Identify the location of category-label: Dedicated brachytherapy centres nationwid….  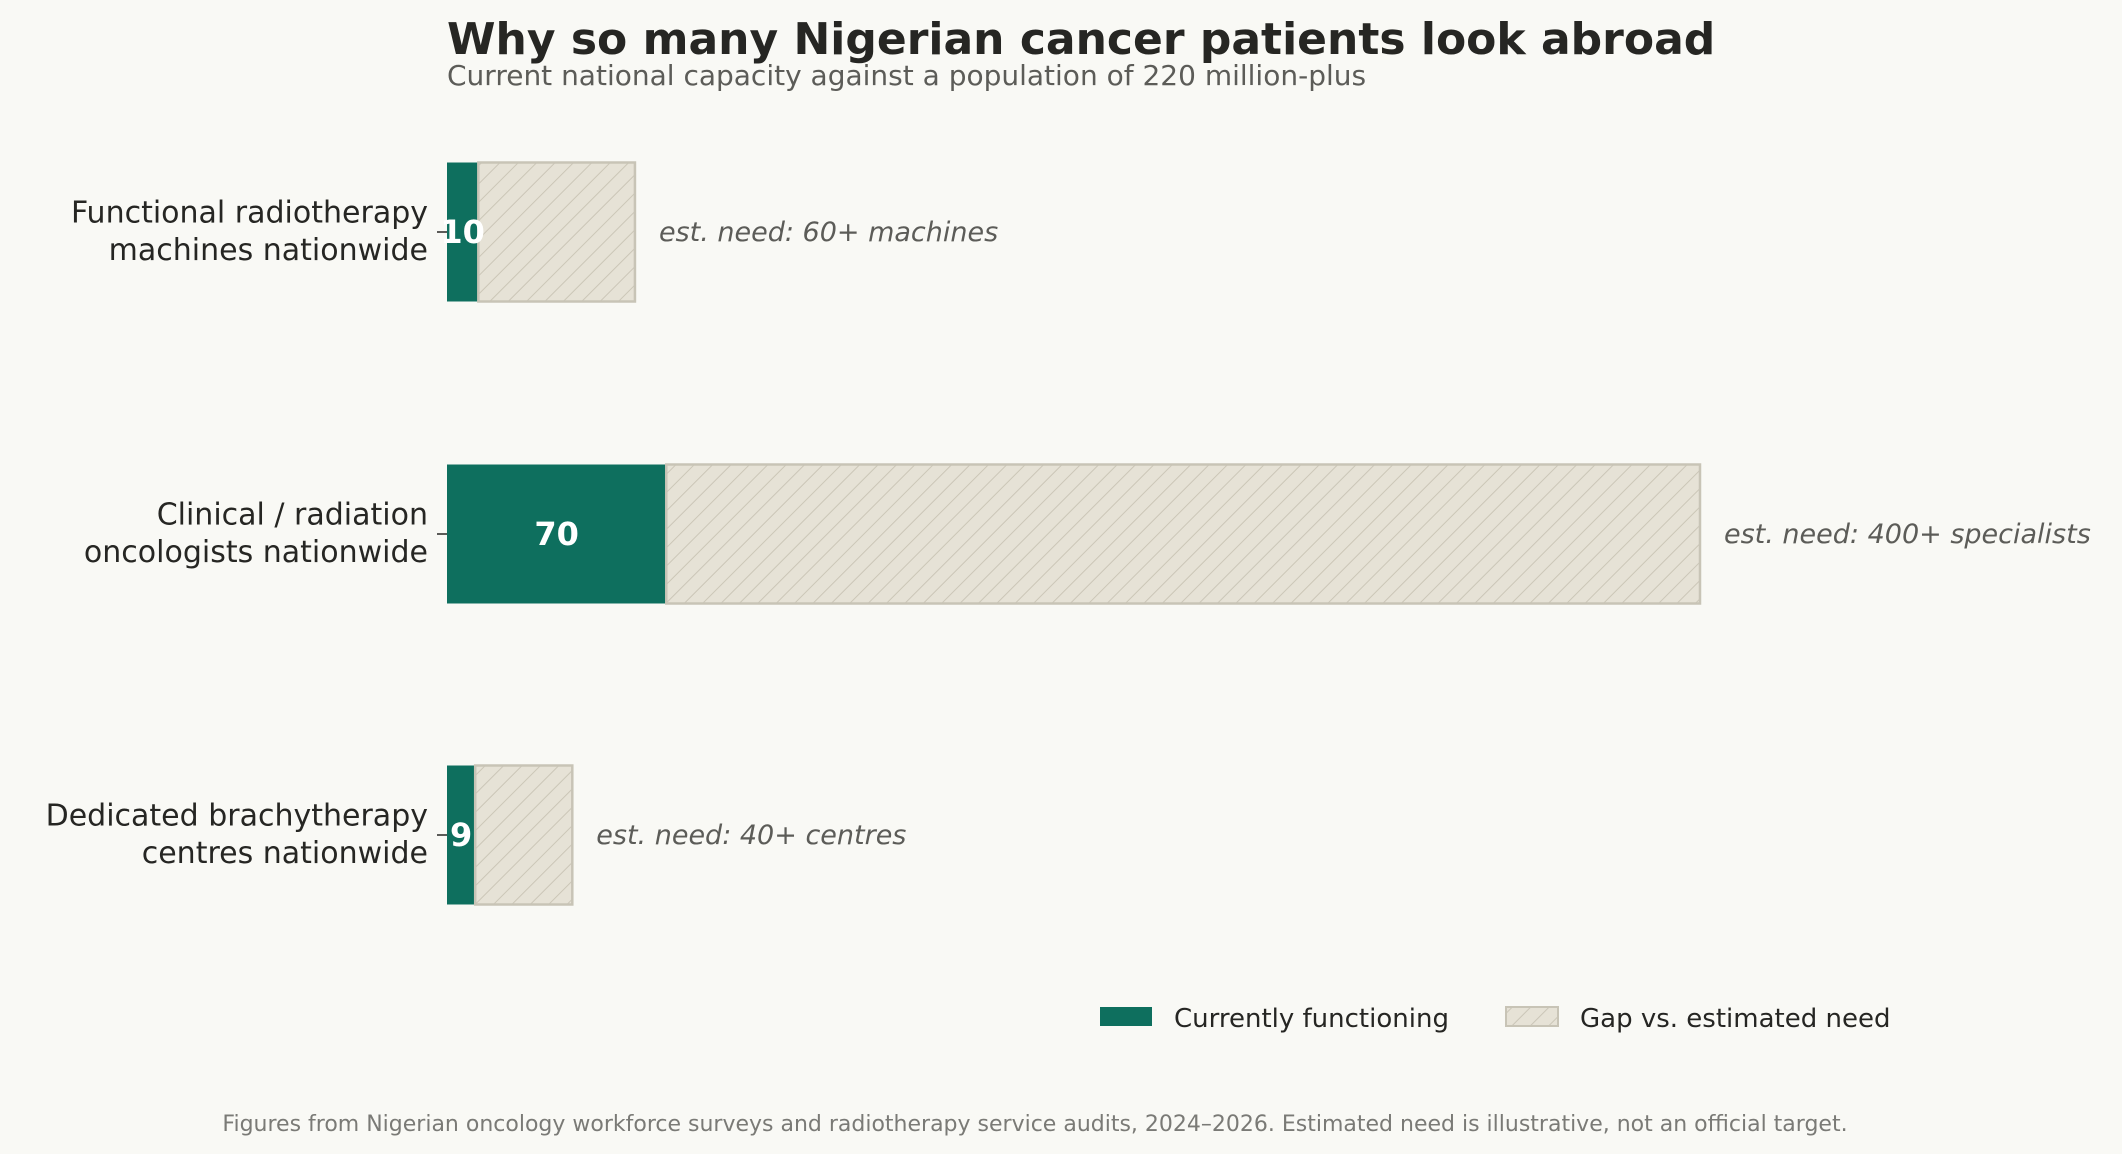
(237, 835).